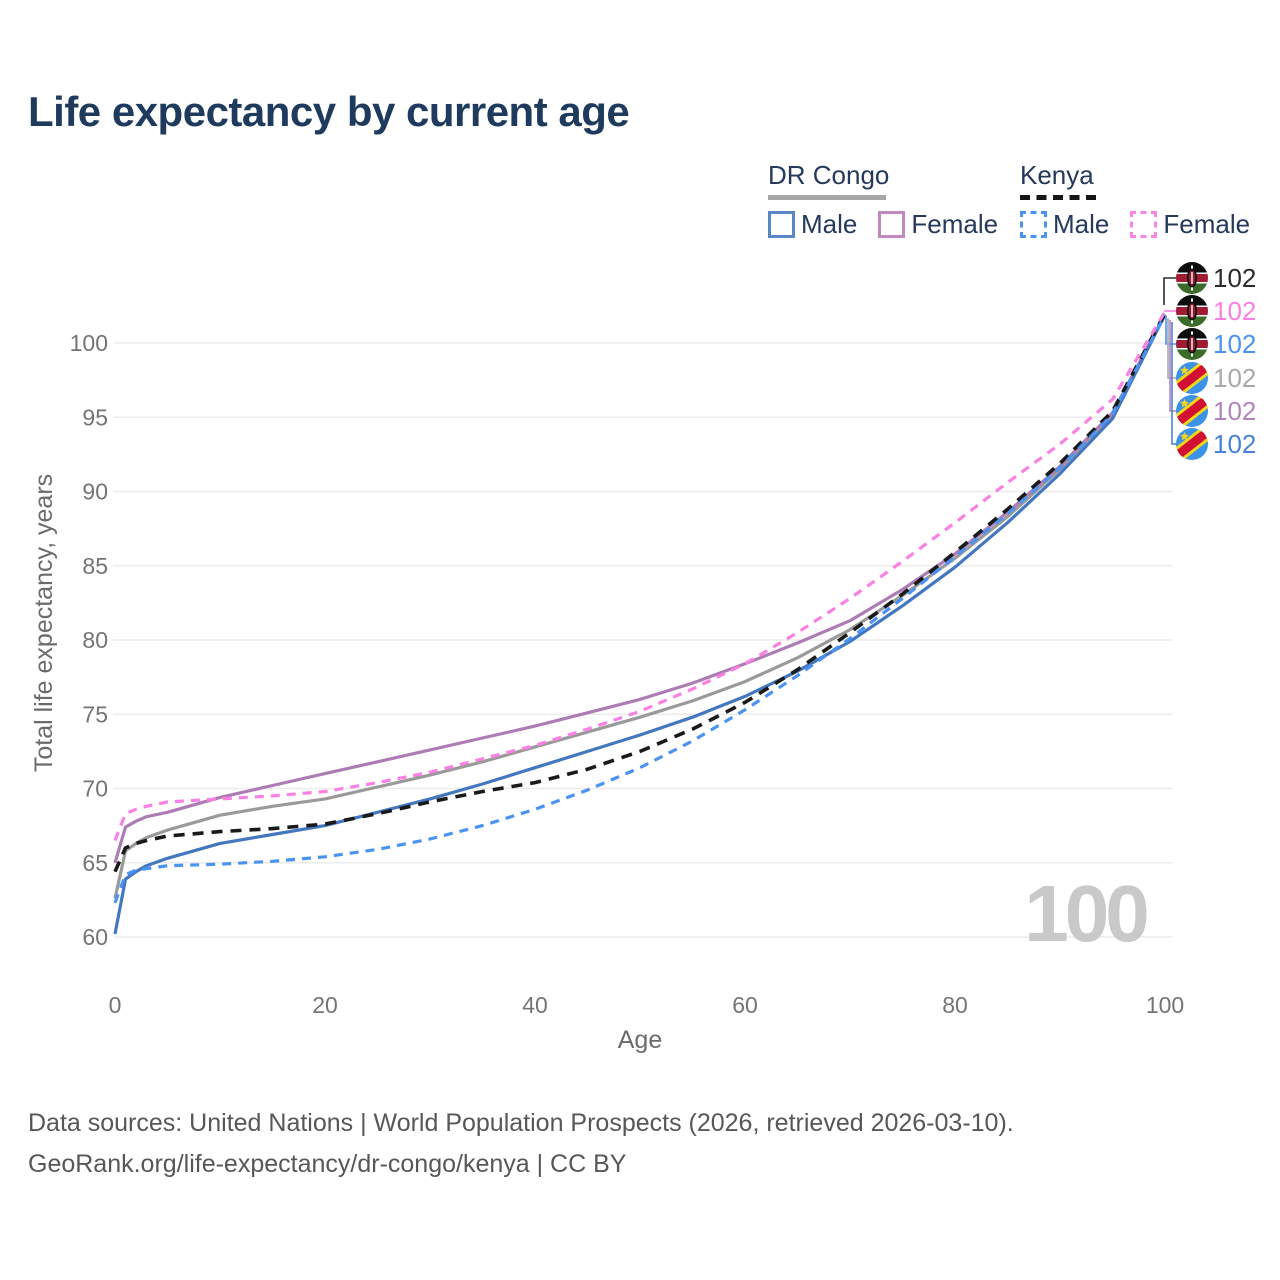  What do you see at coordinates (115, 1005) in the screenshot?
I see `x-tick-label: 0` at bounding box center [115, 1005].